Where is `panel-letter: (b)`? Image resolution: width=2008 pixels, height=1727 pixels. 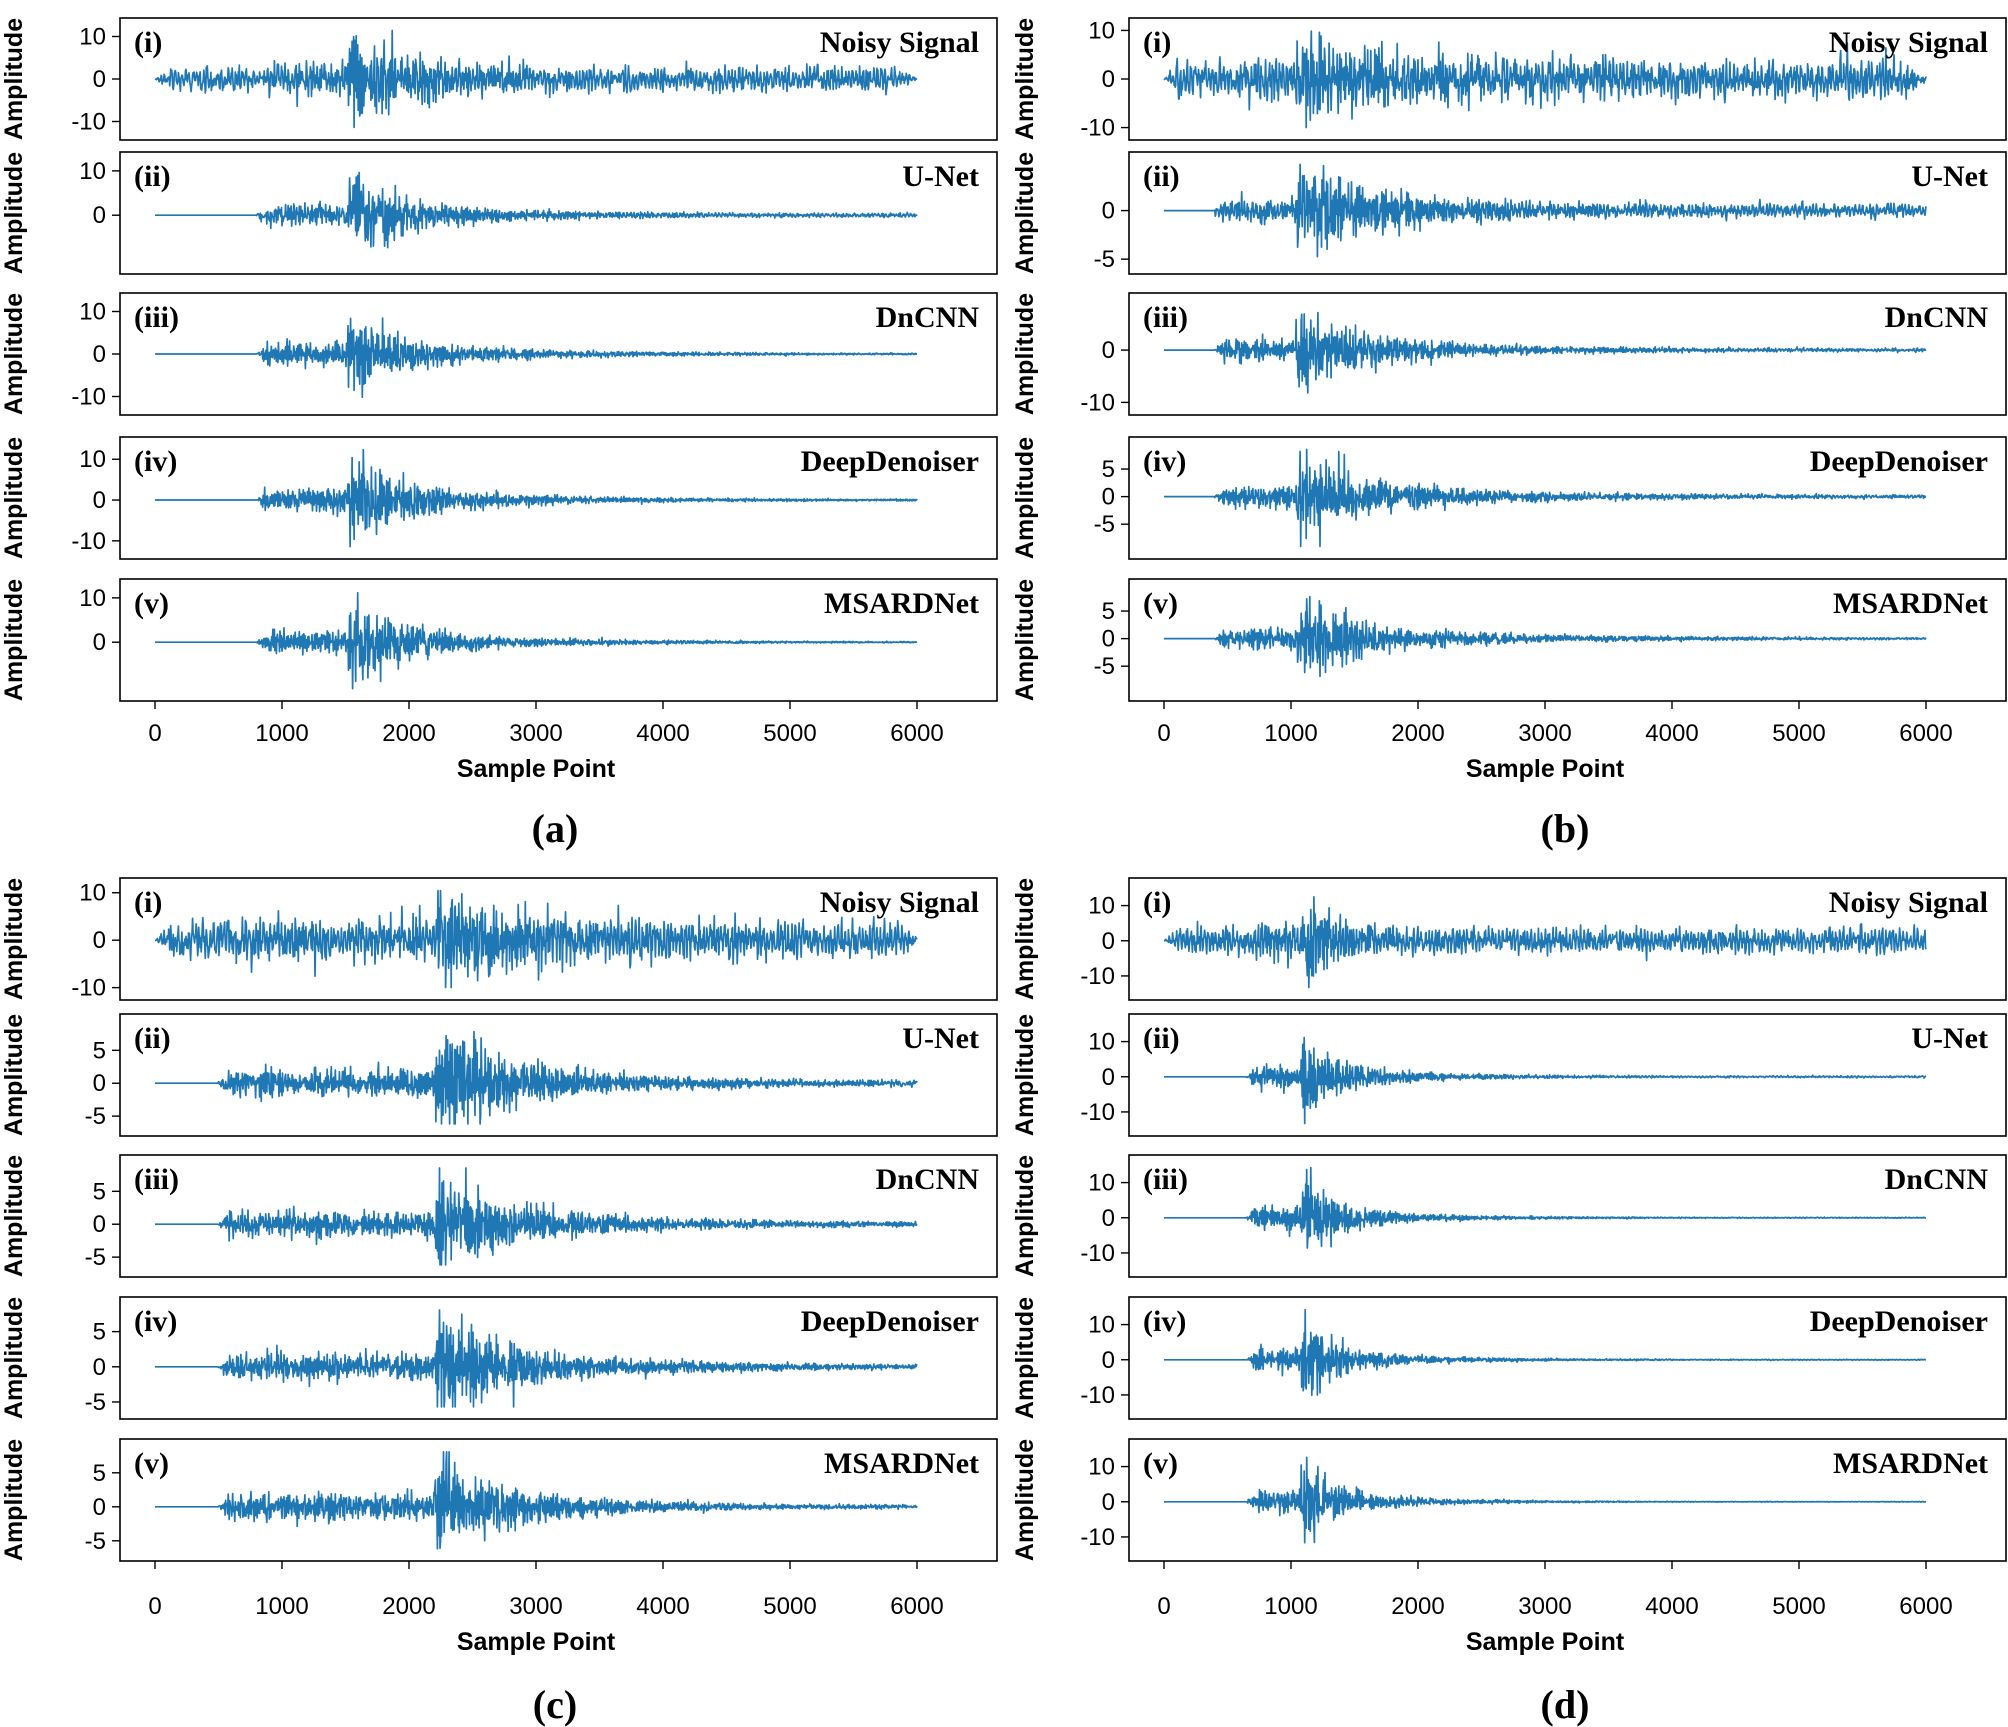
panel-letter: (b) is located at coordinates (1565, 828).